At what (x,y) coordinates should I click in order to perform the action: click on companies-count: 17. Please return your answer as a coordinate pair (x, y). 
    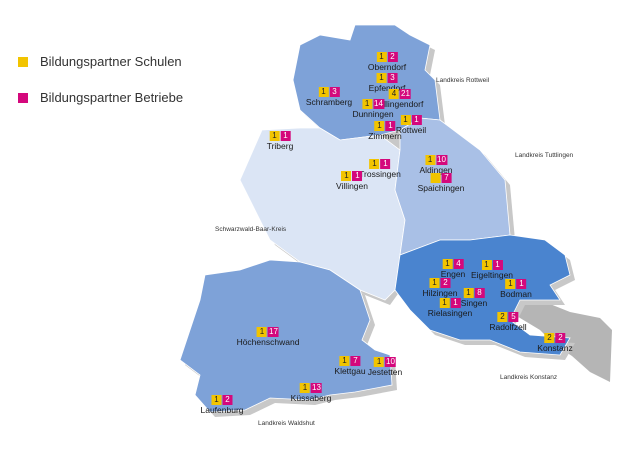
    Looking at the image, I should click on (273, 332).